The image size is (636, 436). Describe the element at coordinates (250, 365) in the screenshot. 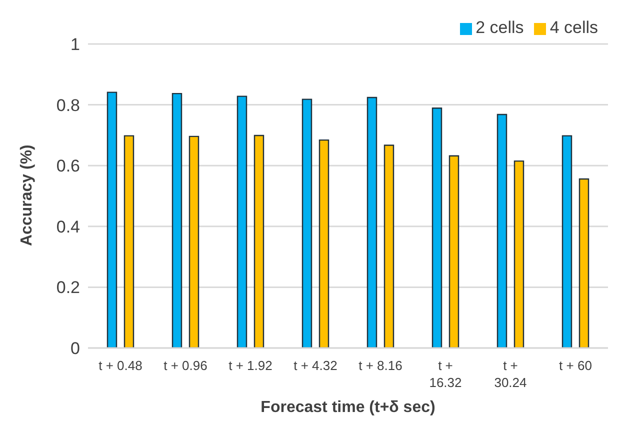

I see `x-tick-label: t + 1.92` at that location.